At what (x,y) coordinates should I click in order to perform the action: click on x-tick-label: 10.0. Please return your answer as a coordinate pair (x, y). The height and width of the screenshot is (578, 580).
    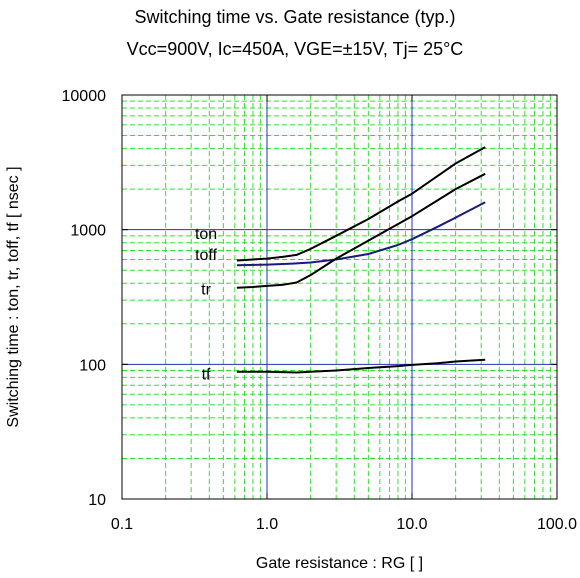
    Looking at the image, I should click on (411, 524).